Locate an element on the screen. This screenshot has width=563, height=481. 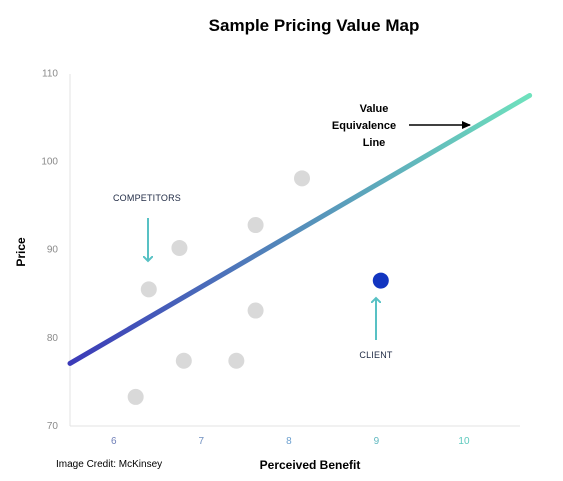
client-point is located at coordinates (380, 280).